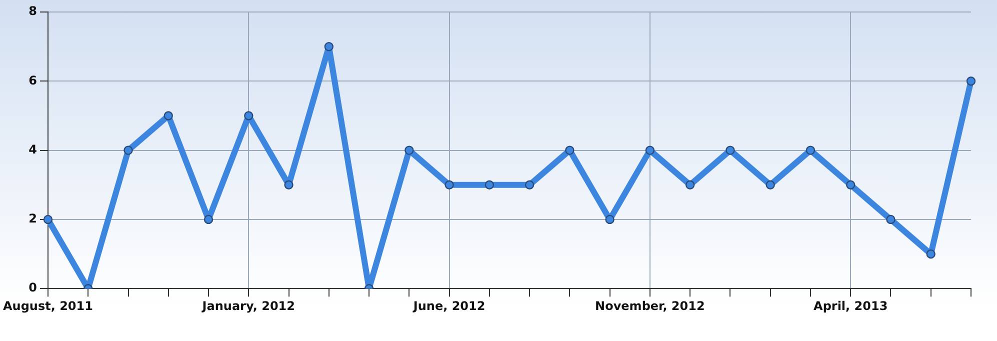 Image resolution: width=997 pixels, height=341 pixels. Describe the element at coordinates (32, 149) in the screenshot. I see `y-tick-label: 4` at that location.